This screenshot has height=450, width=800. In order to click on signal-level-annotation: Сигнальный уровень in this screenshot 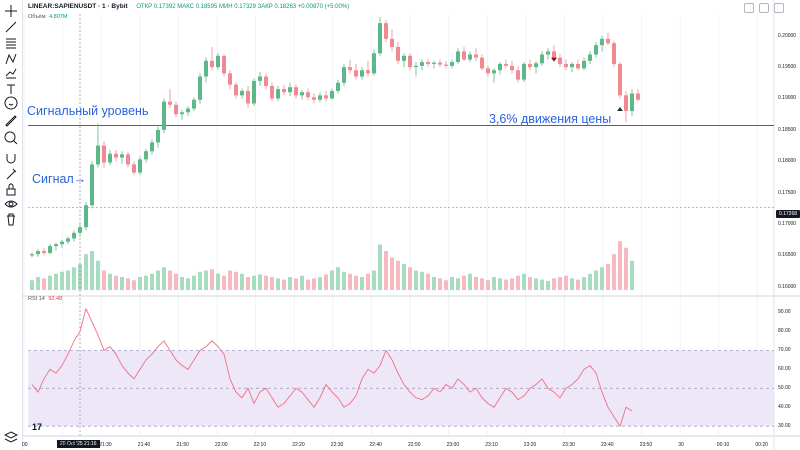, I will do `click(88, 111)`.